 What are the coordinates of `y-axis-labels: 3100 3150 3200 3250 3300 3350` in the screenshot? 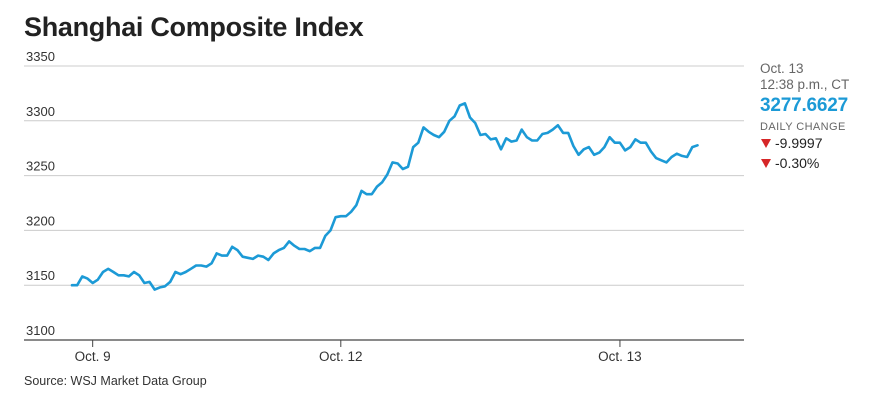 It's located at (40, 193).